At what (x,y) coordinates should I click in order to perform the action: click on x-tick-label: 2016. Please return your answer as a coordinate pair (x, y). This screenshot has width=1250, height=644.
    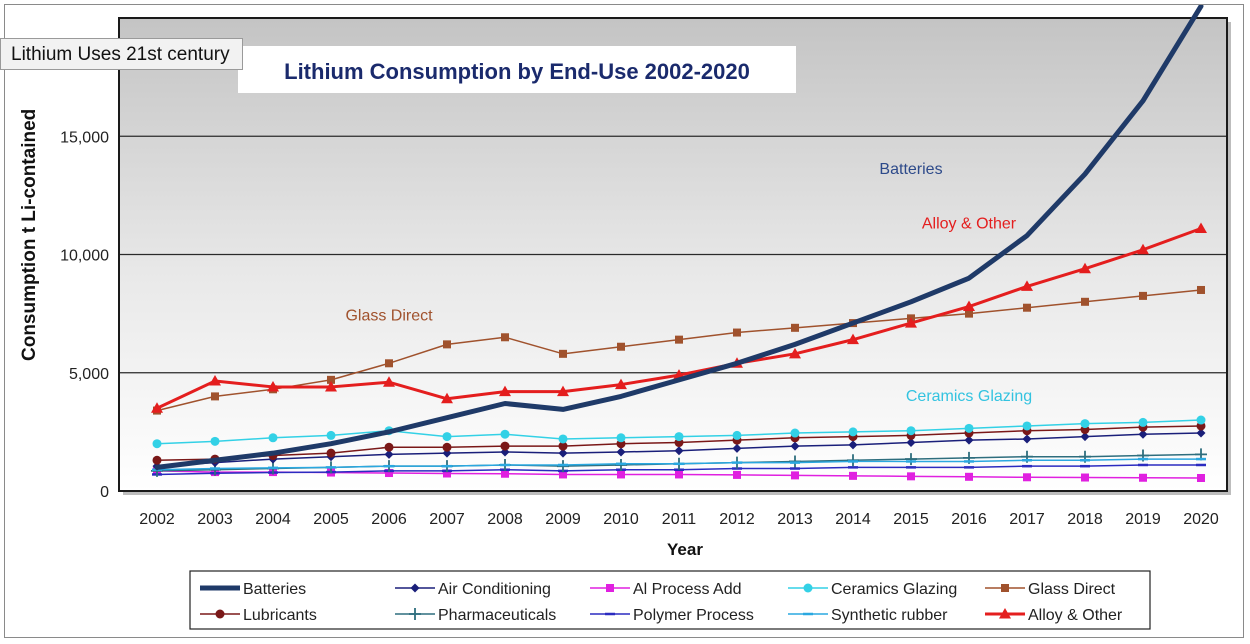
    Looking at the image, I should click on (969, 519).